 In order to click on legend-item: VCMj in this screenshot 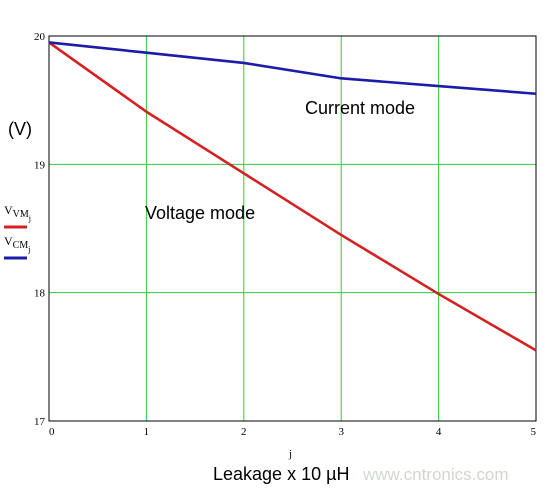, I will do `click(17, 247)`.